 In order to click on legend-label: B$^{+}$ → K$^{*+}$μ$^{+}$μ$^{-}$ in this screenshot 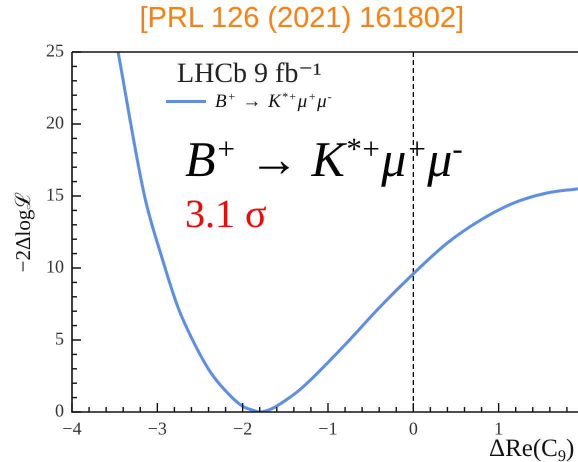, I will do `click(274, 101)`.